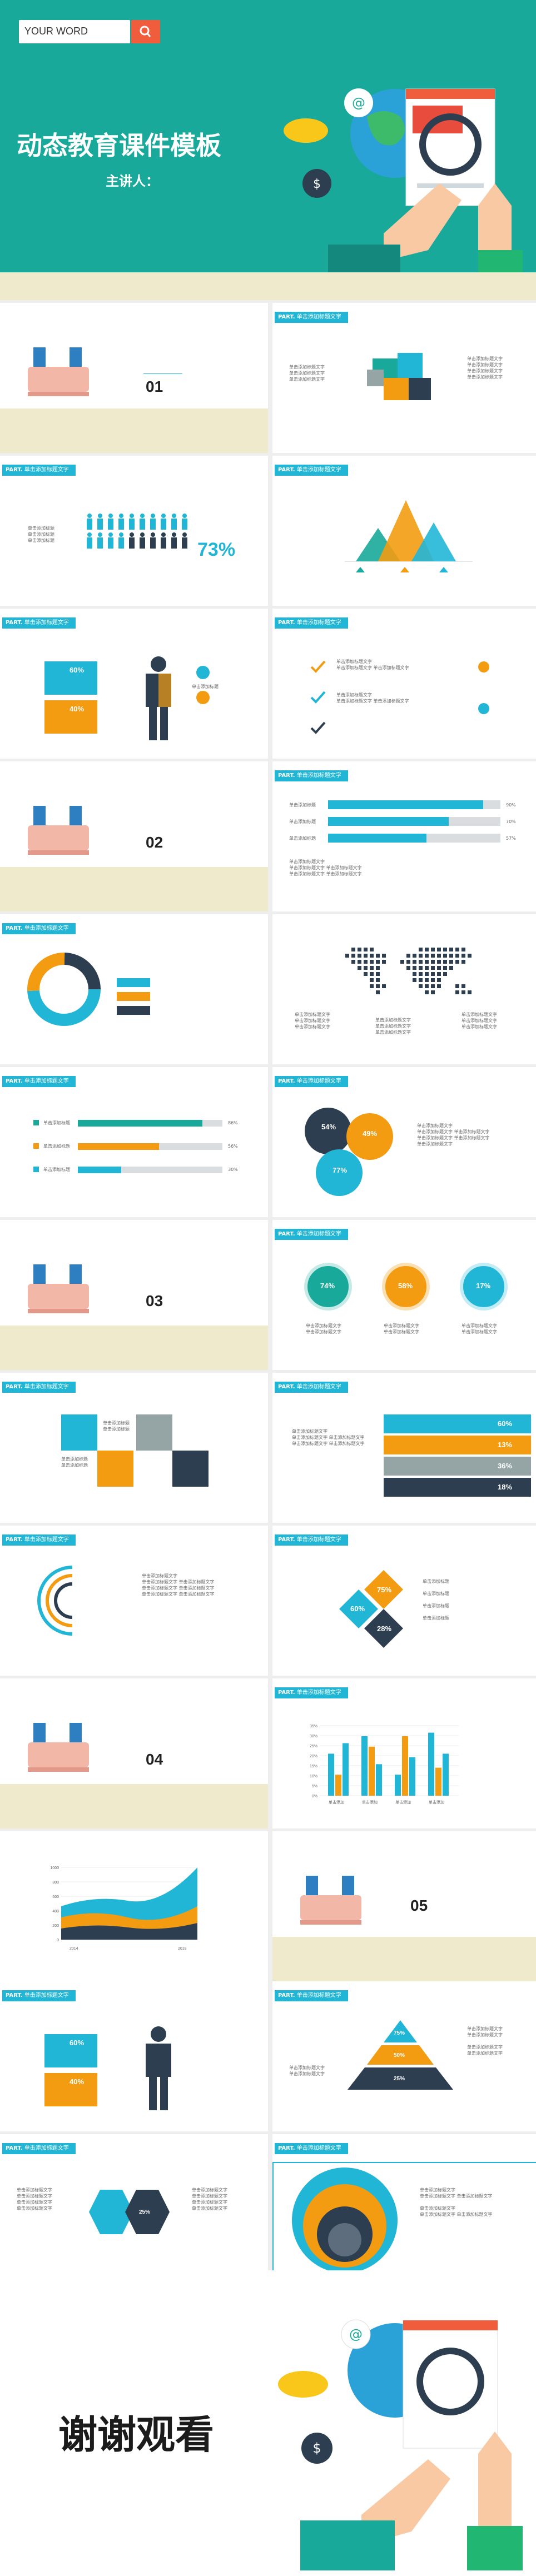 Image resolution: width=536 pixels, height=2576 pixels. What do you see at coordinates (400, 2055) in the screenshot?
I see `pyramid-chart` at bounding box center [400, 2055].